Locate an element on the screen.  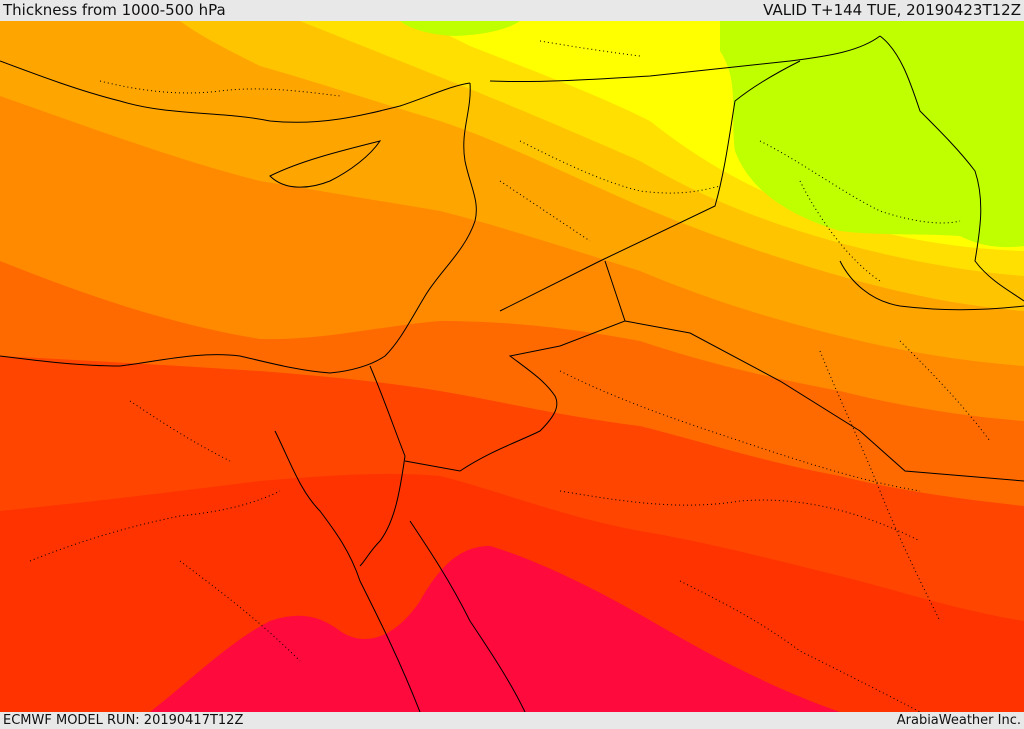
cyprus-island is located at coordinates (325, 164).